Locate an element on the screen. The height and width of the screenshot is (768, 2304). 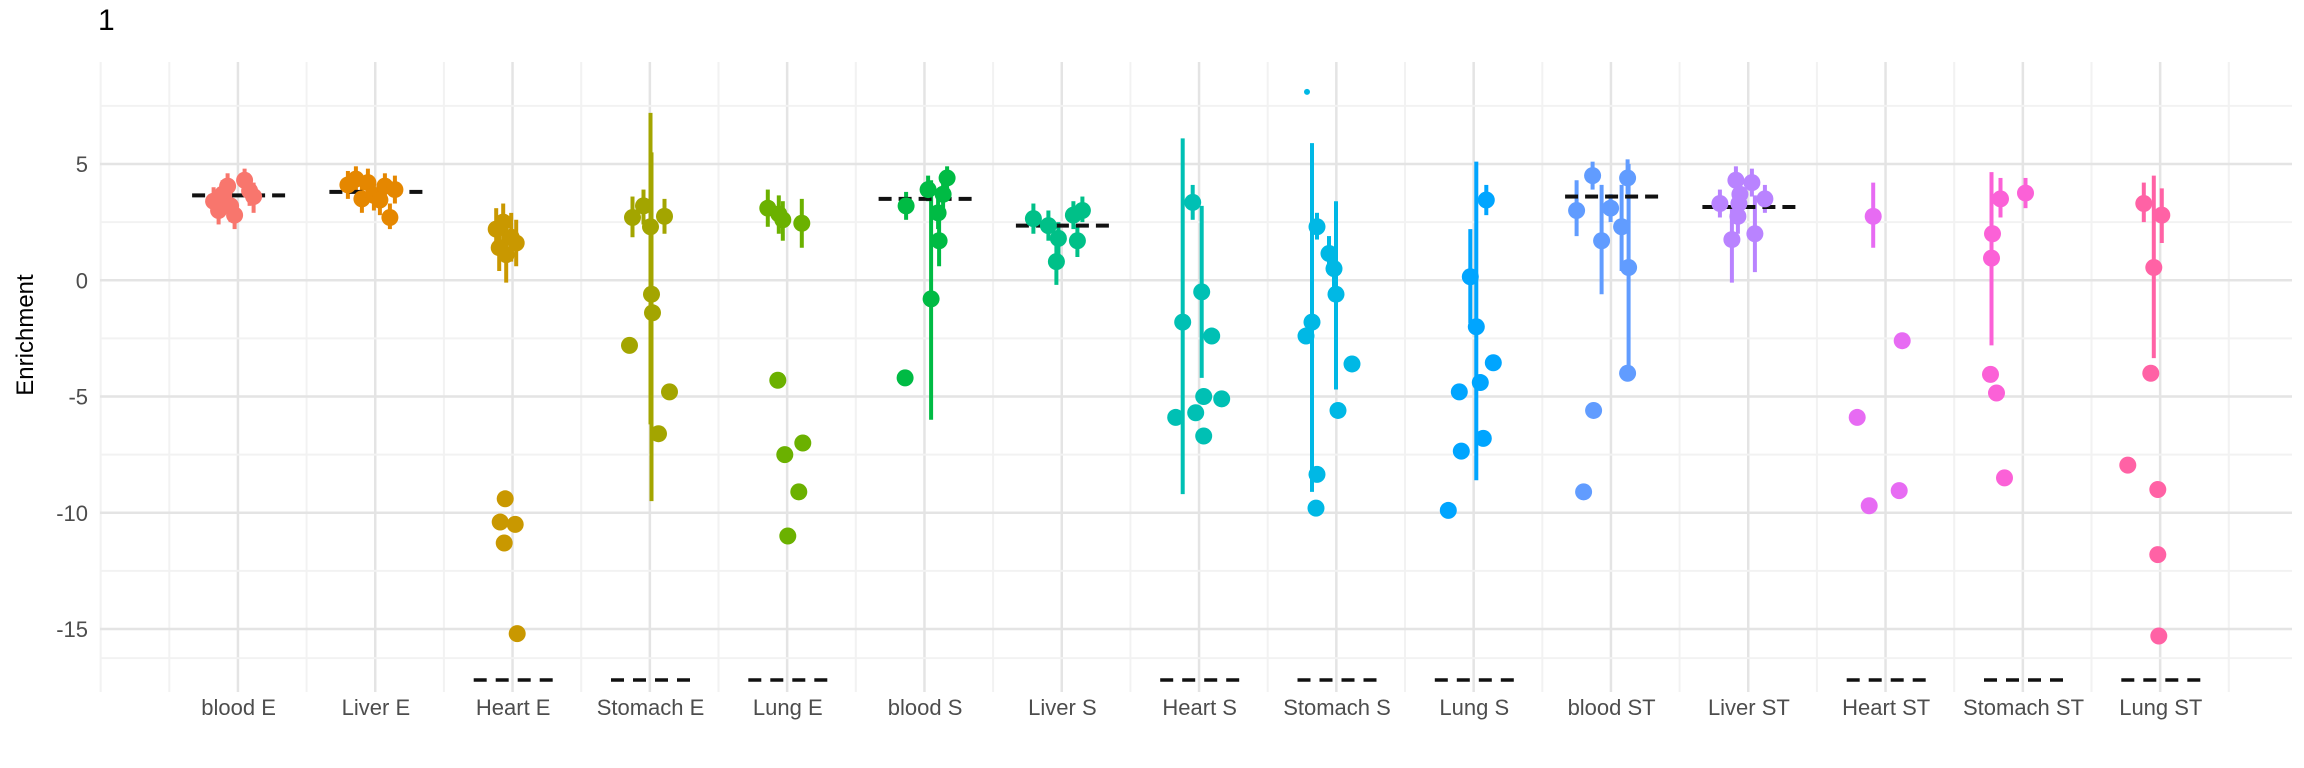
x-axis-category-label: Stomach ST is located at coordinates (2023, 707).